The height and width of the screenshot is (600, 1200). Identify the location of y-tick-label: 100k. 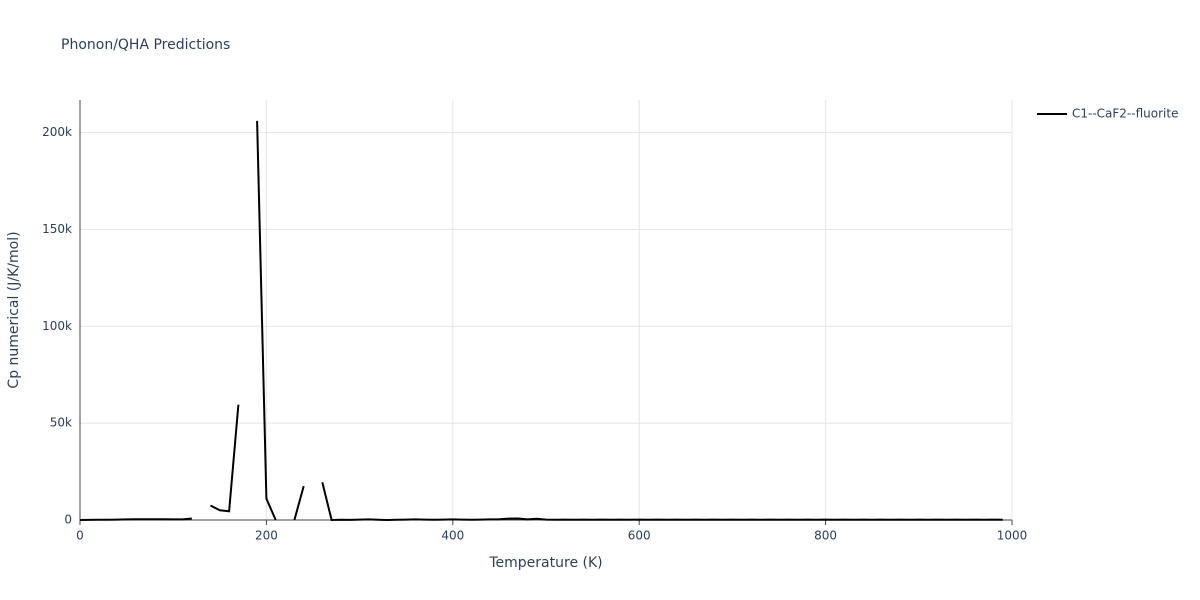
(57, 326).